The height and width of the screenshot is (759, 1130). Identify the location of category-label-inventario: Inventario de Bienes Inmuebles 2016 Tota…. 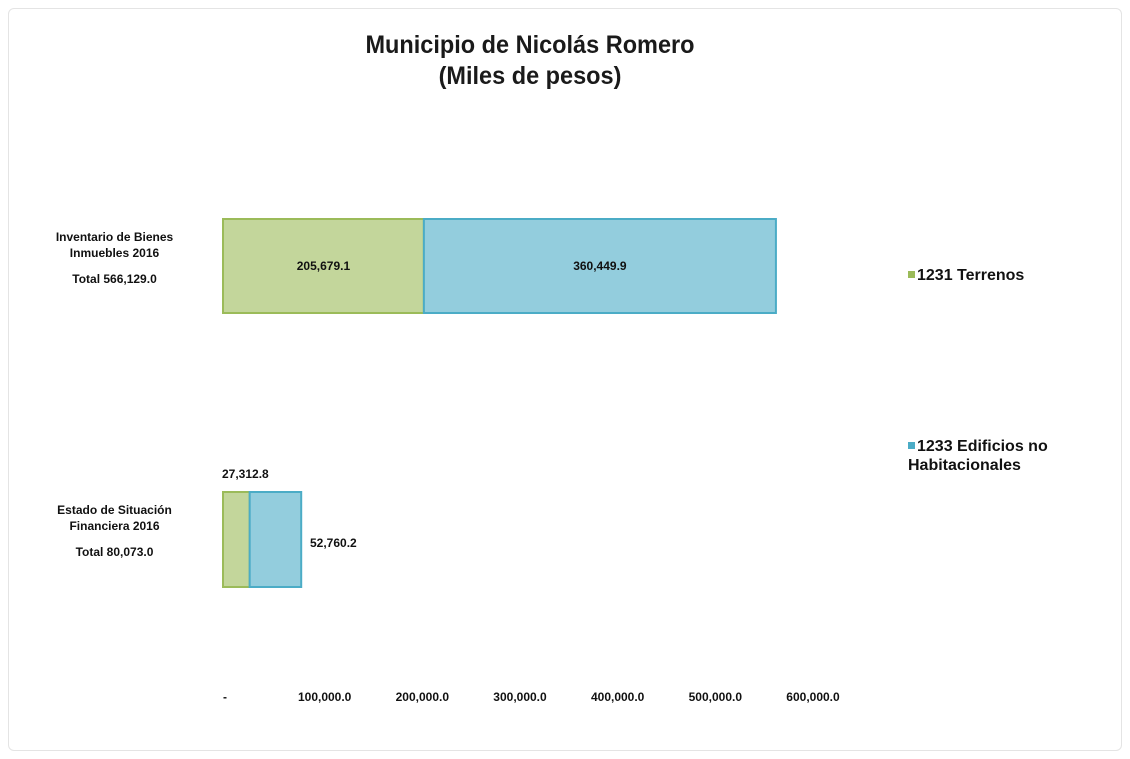
(114, 258).